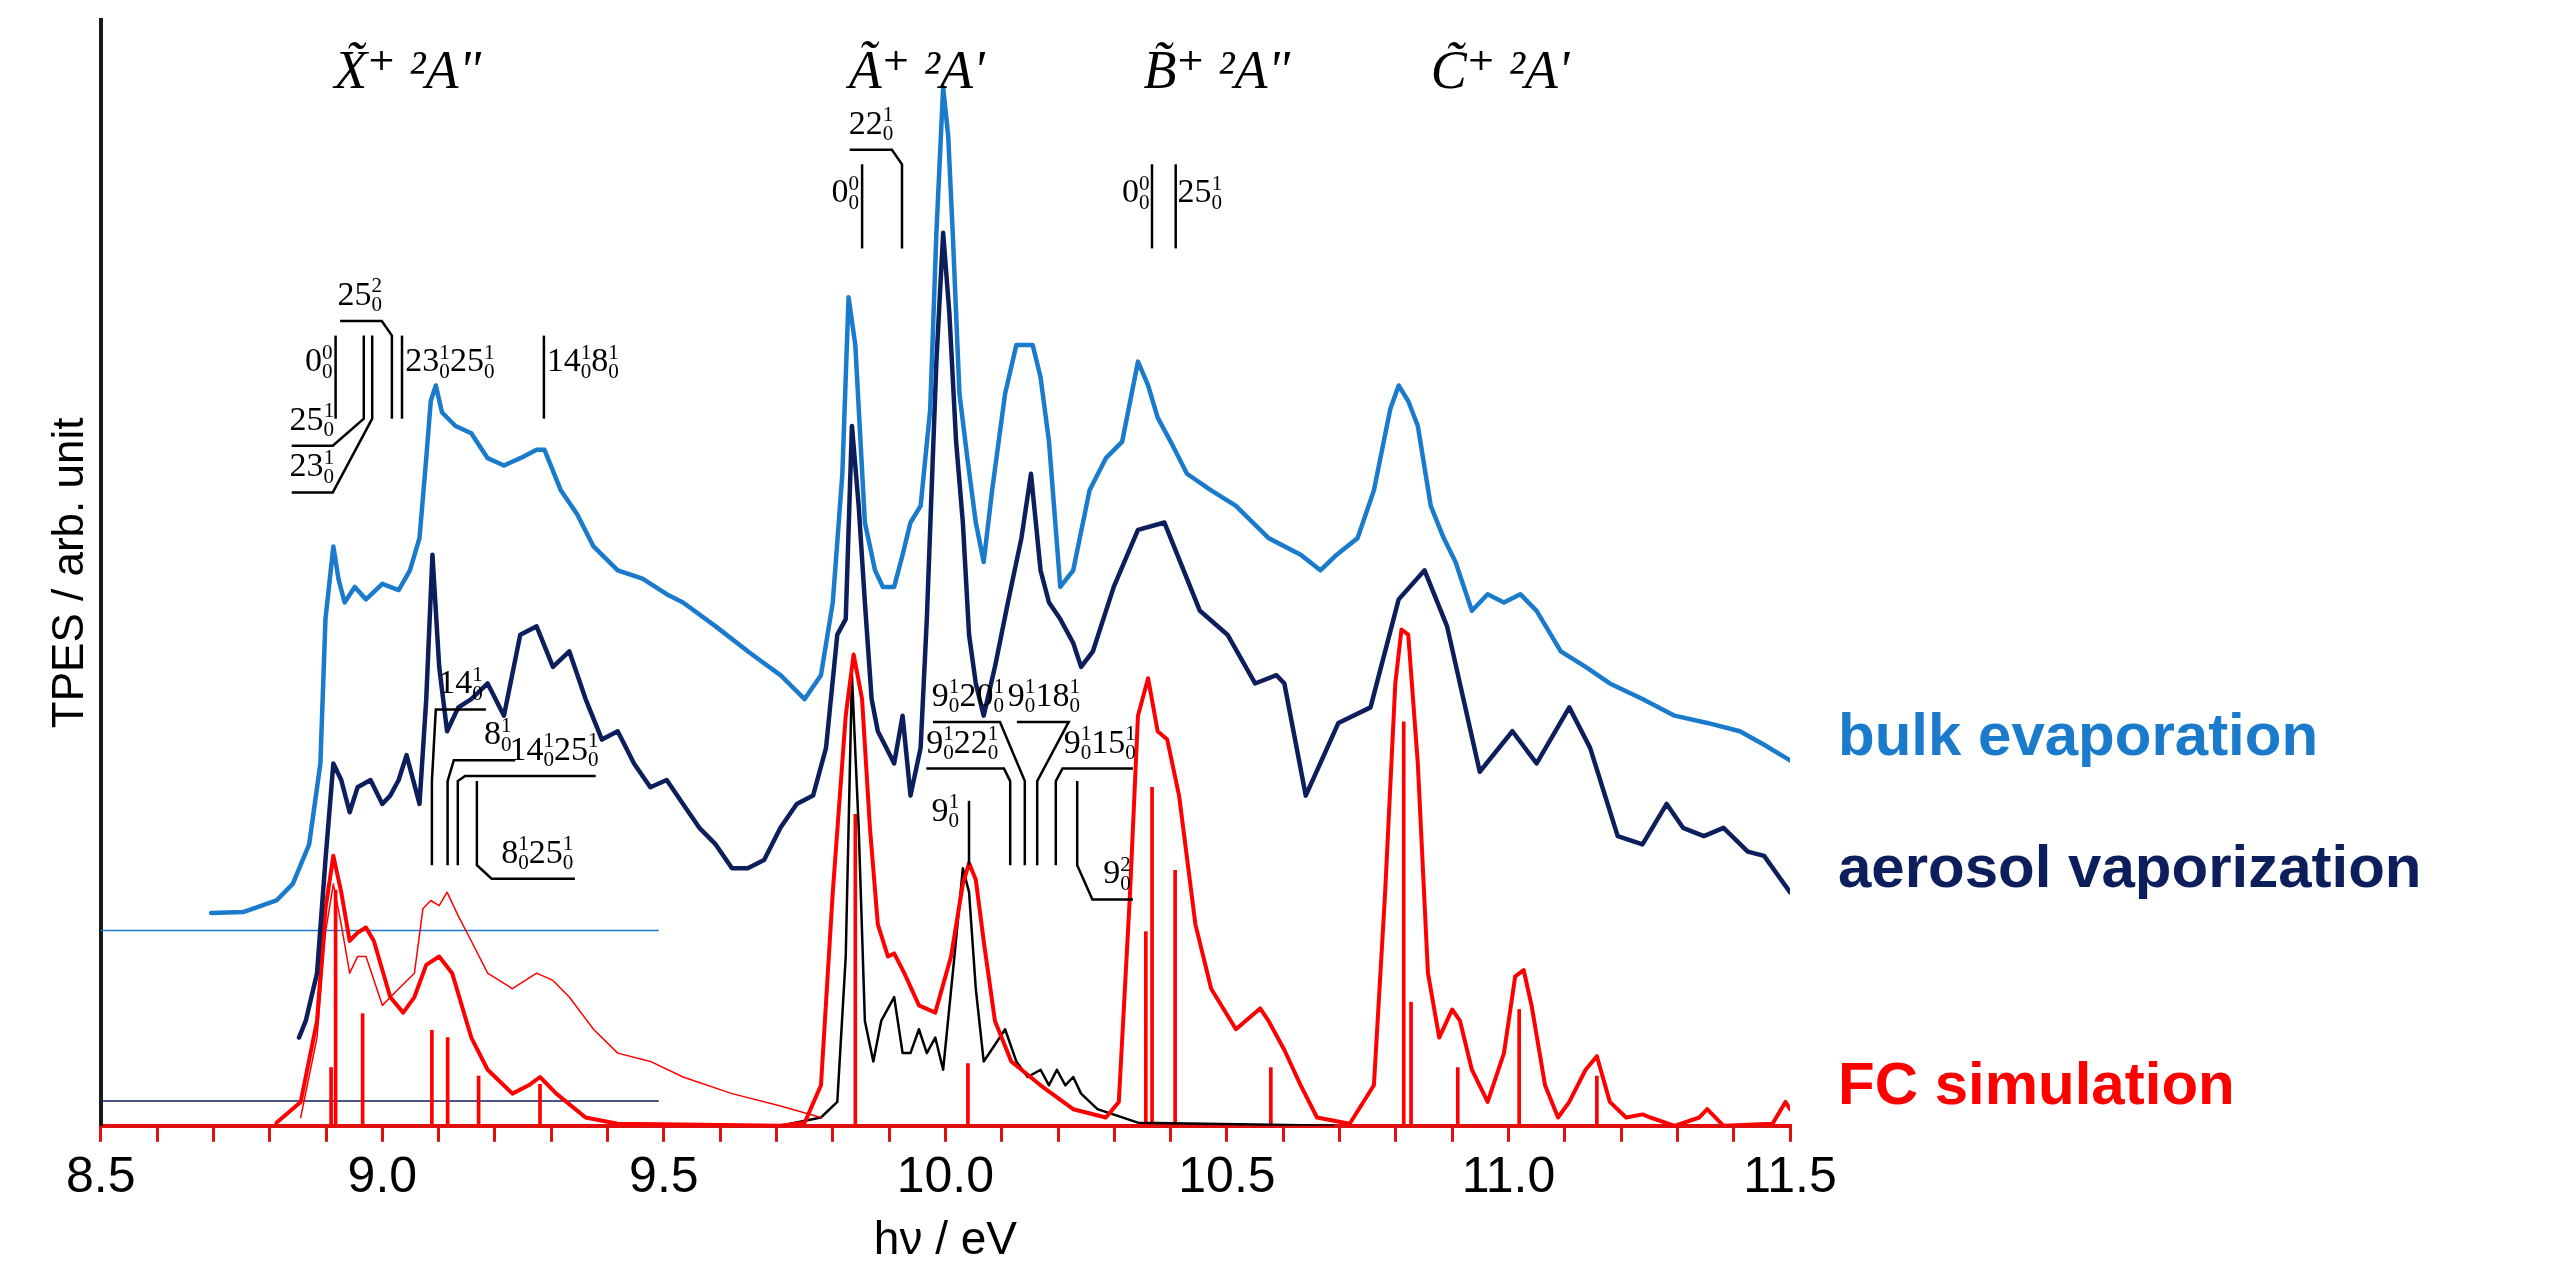 This screenshot has height=1279, width=2550. I want to click on x-tick-label: 11.5, so click(1790, 1174).